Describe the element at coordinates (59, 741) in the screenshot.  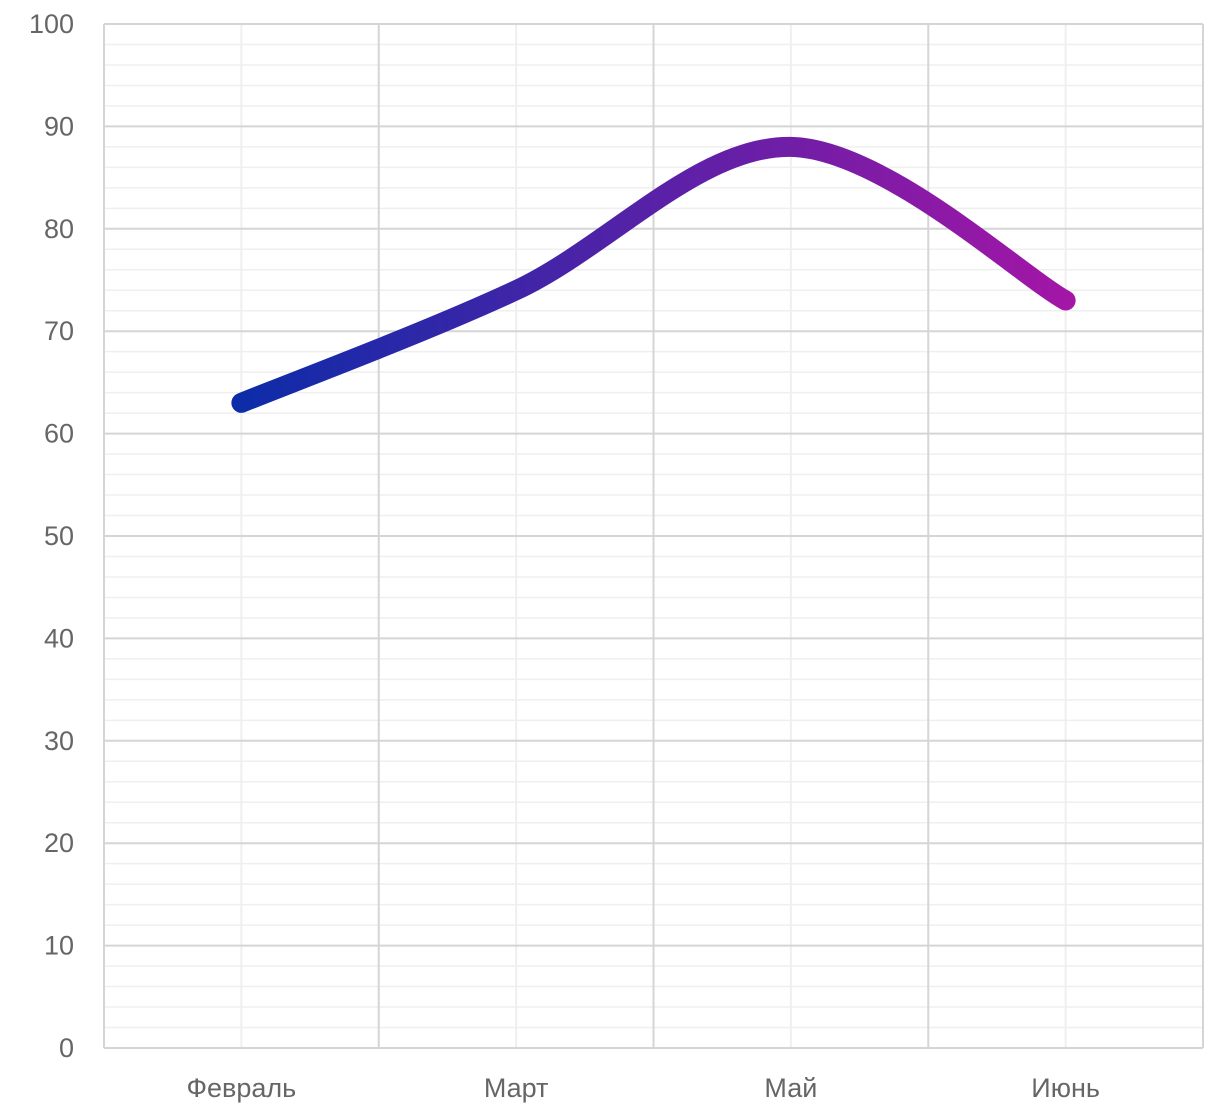
I see `y-tick-label: 30` at that location.